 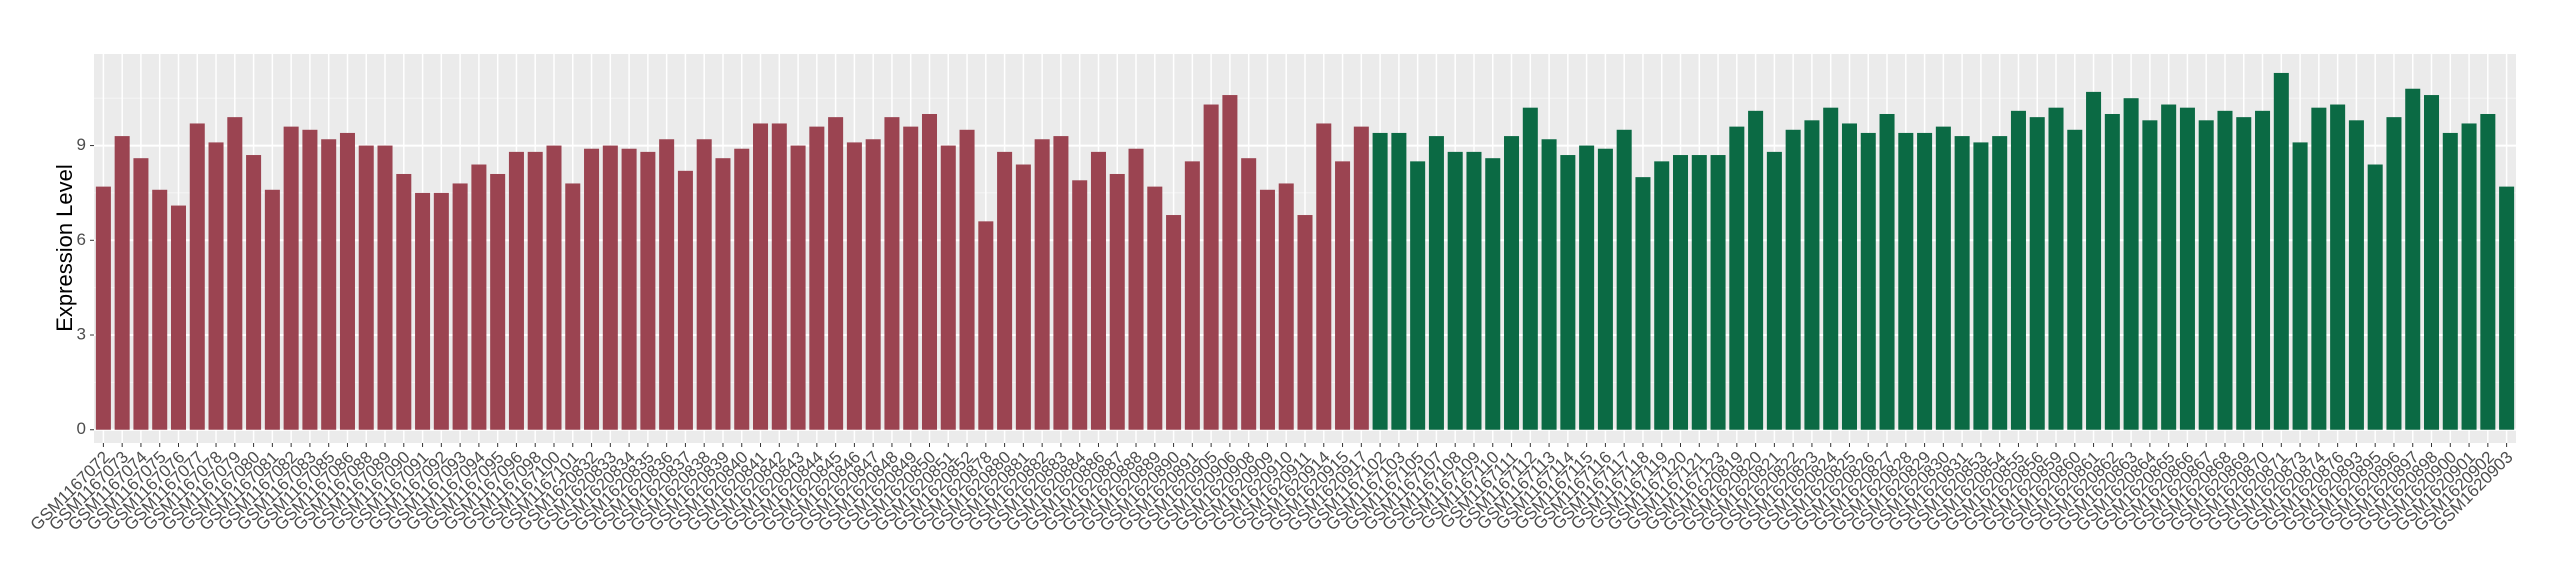 What do you see at coordinates (81, 239) in the screenshot?
I see `y-tick-label: 6` at bounding box center [81, 239].